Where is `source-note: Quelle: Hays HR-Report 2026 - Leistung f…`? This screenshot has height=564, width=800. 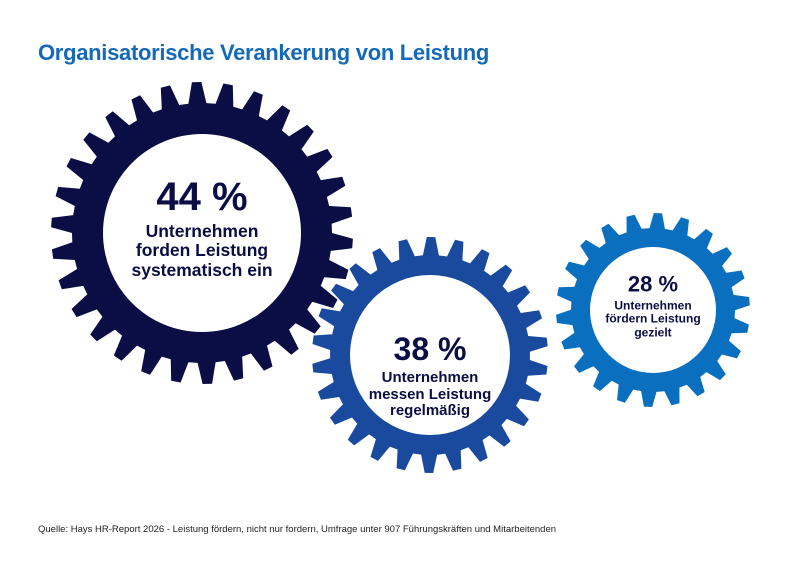
source-note: Quelle: Hays HR-Report 2026 - Leistung f… is located at coordinates (297, 529).